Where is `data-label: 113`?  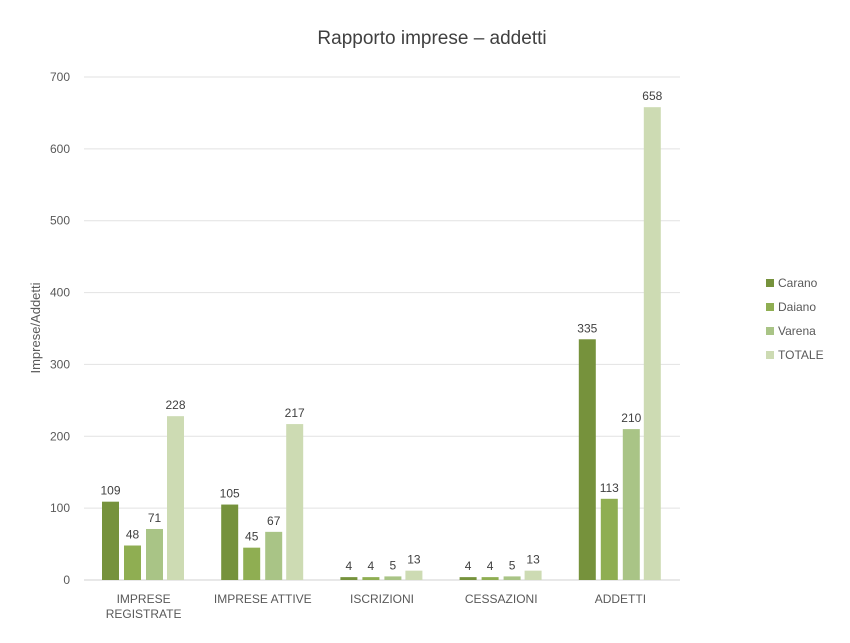 data-label: 113 is located at coordinates (609, 488).